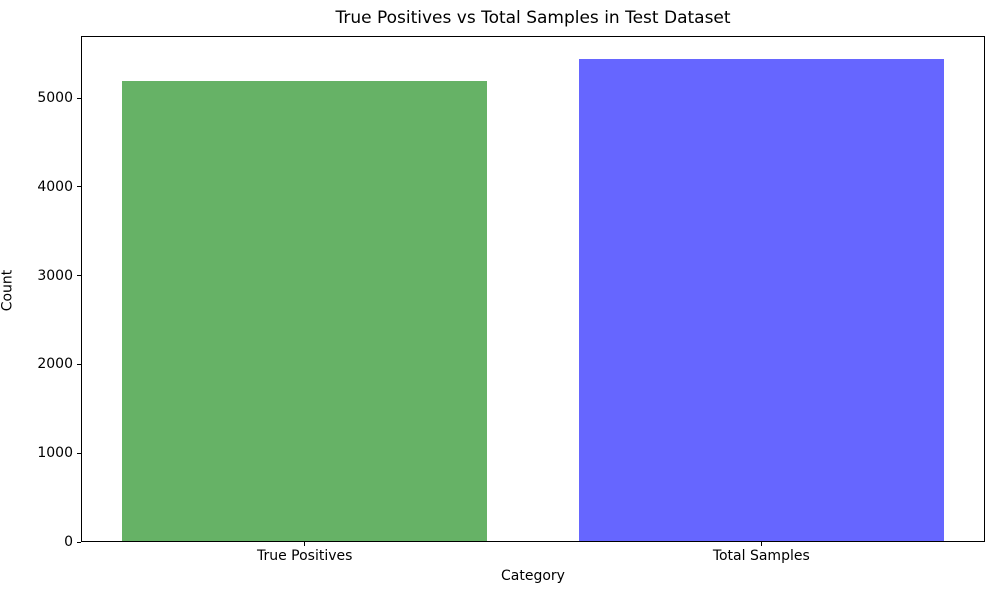 The width and height of the screenshot is (1000, 600). What do you see at coordinates (55, 453) in the screenshot?
I see `y-tick-label-1000: 1000` at bounding box center [55, 453].